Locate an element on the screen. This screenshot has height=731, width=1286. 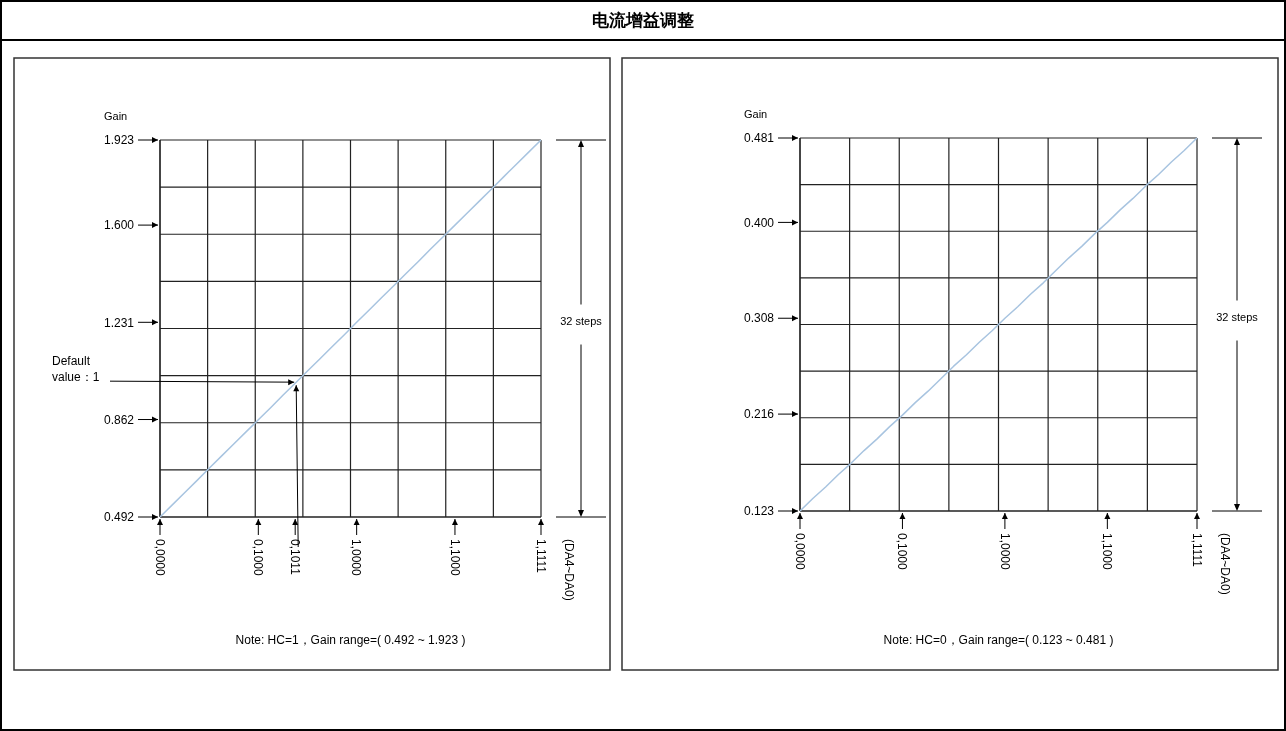
text: Note: HC=0，Gain range=( 0.123 ~ 0.481 ) is located at coordinates (998, 640).